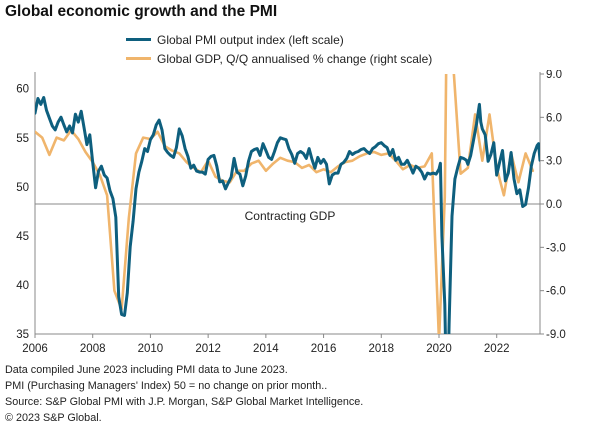  Describe the element at coordinates (22, 335) in the screenshot. I see `left-tick-label: 35` at that location.